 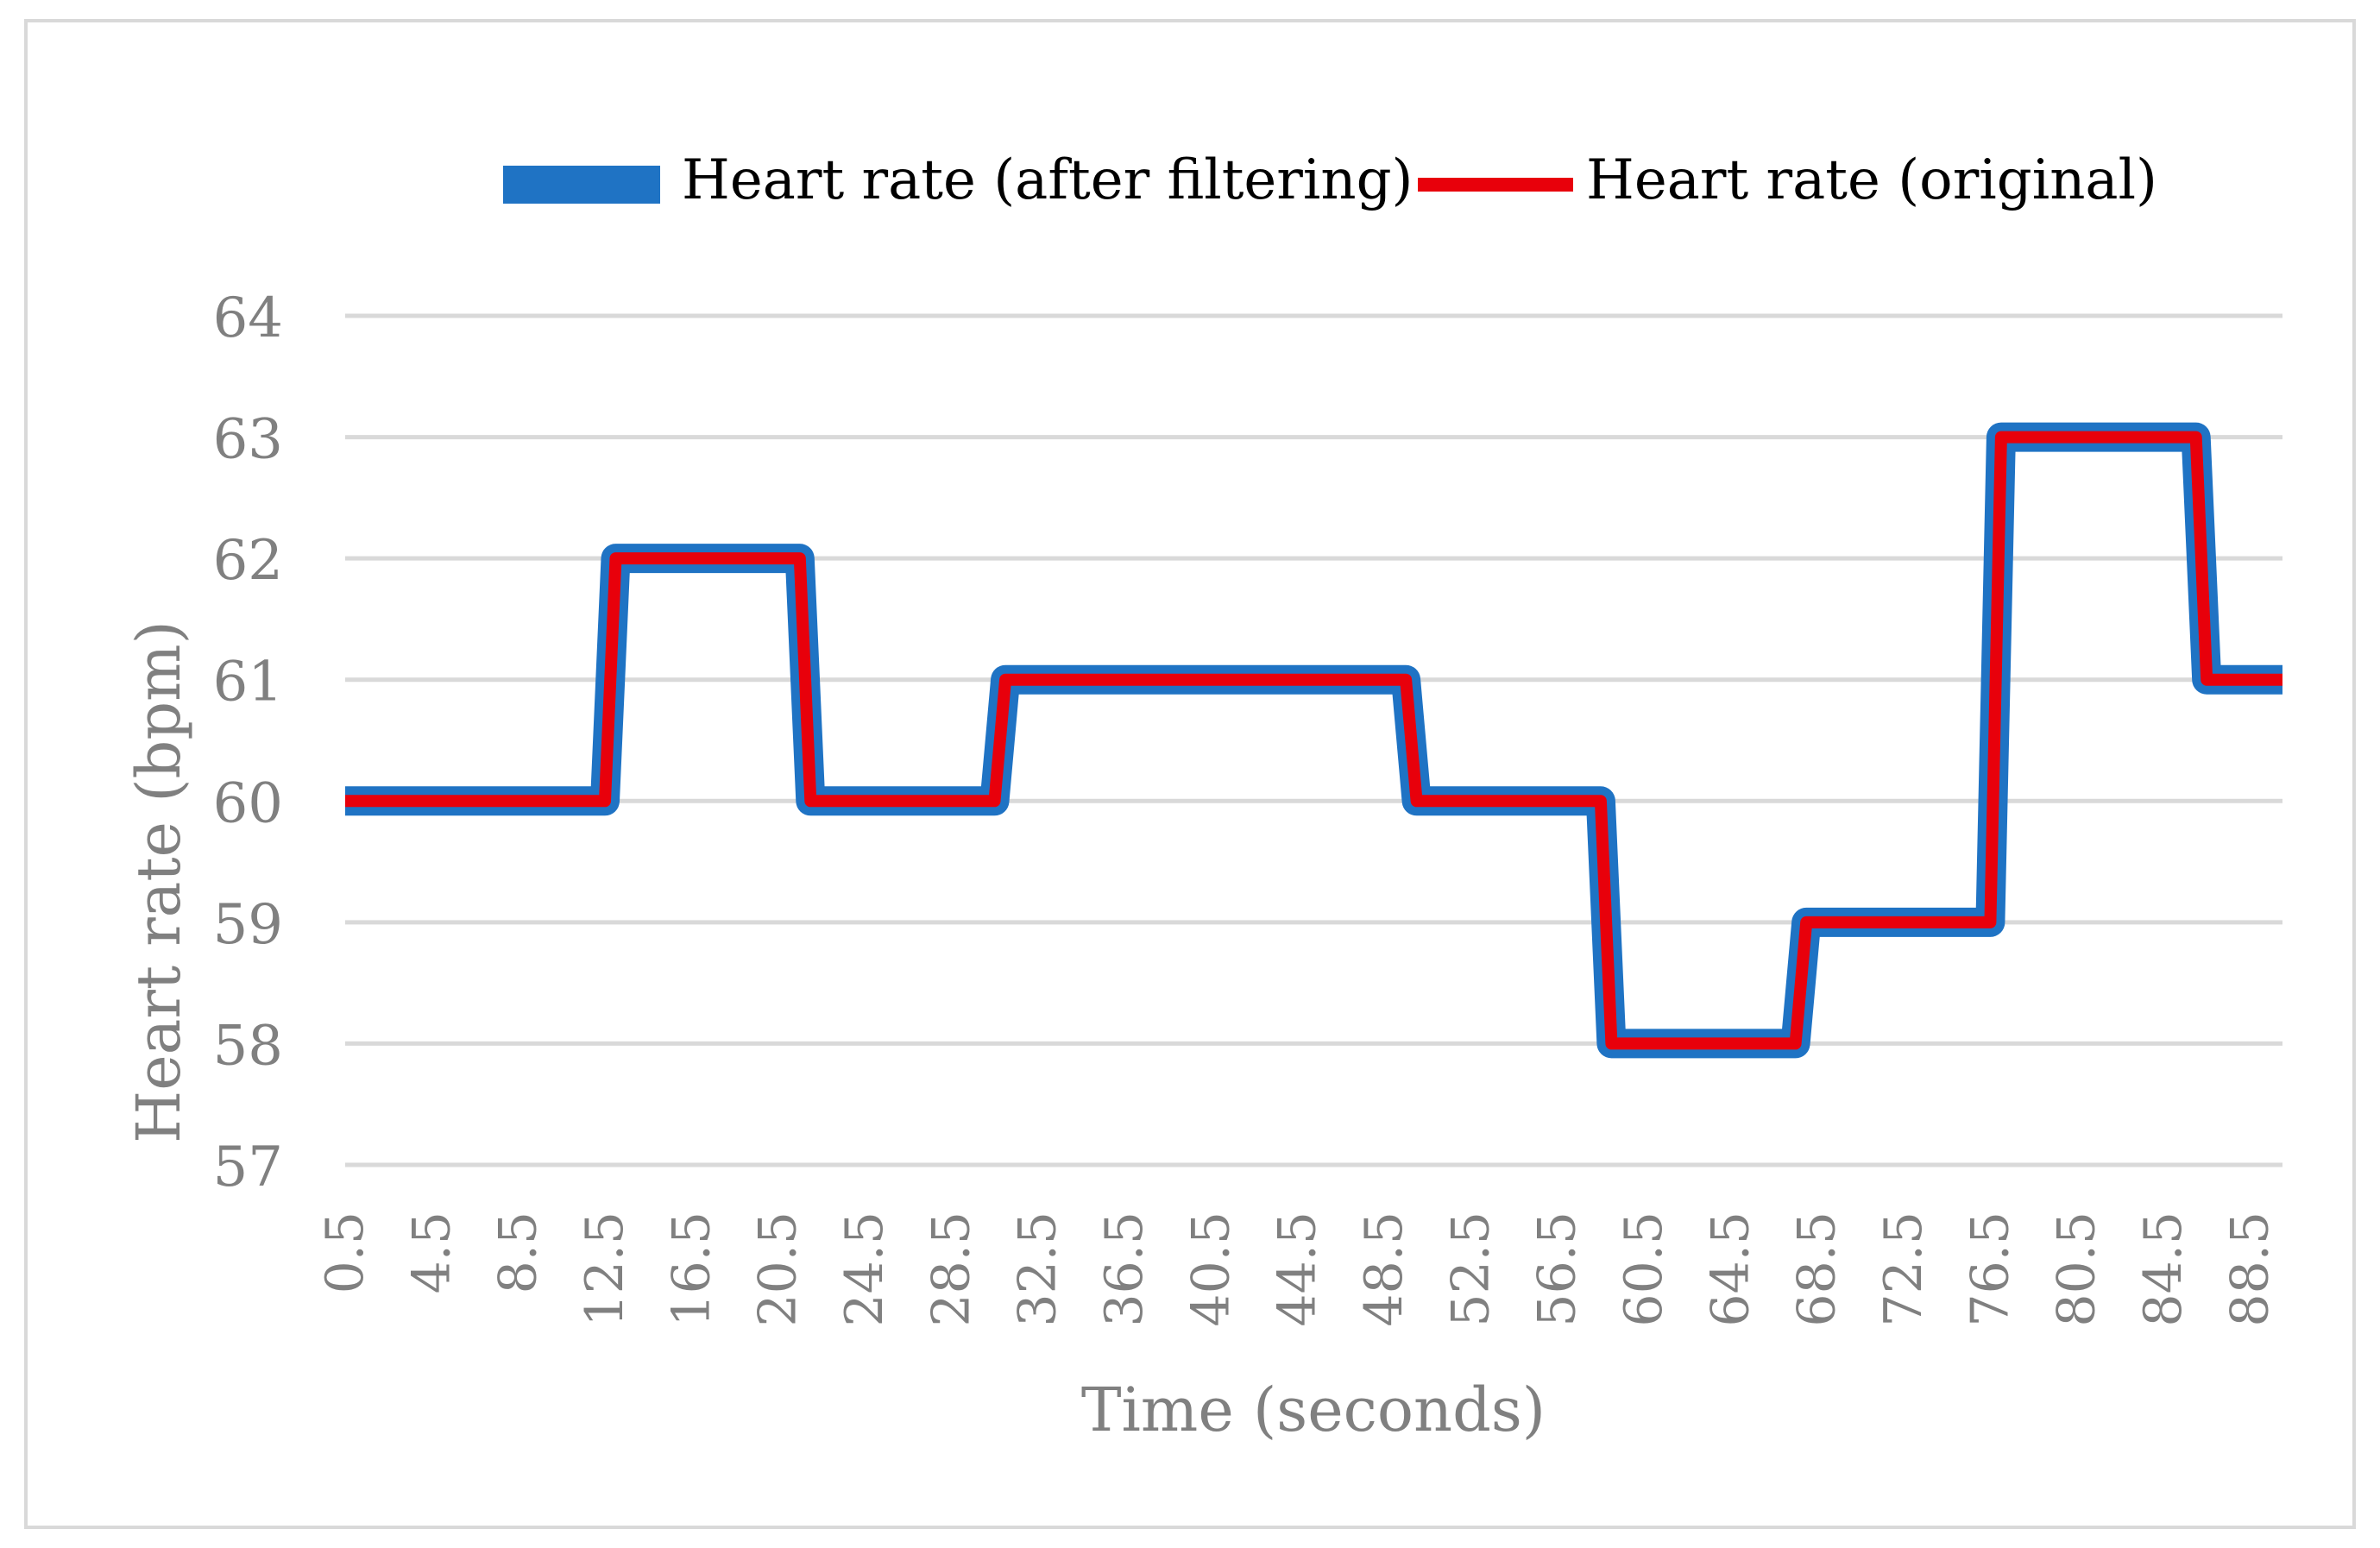 I want to click on x-tick-label: 48.5, so click(x=1384, y=1269).